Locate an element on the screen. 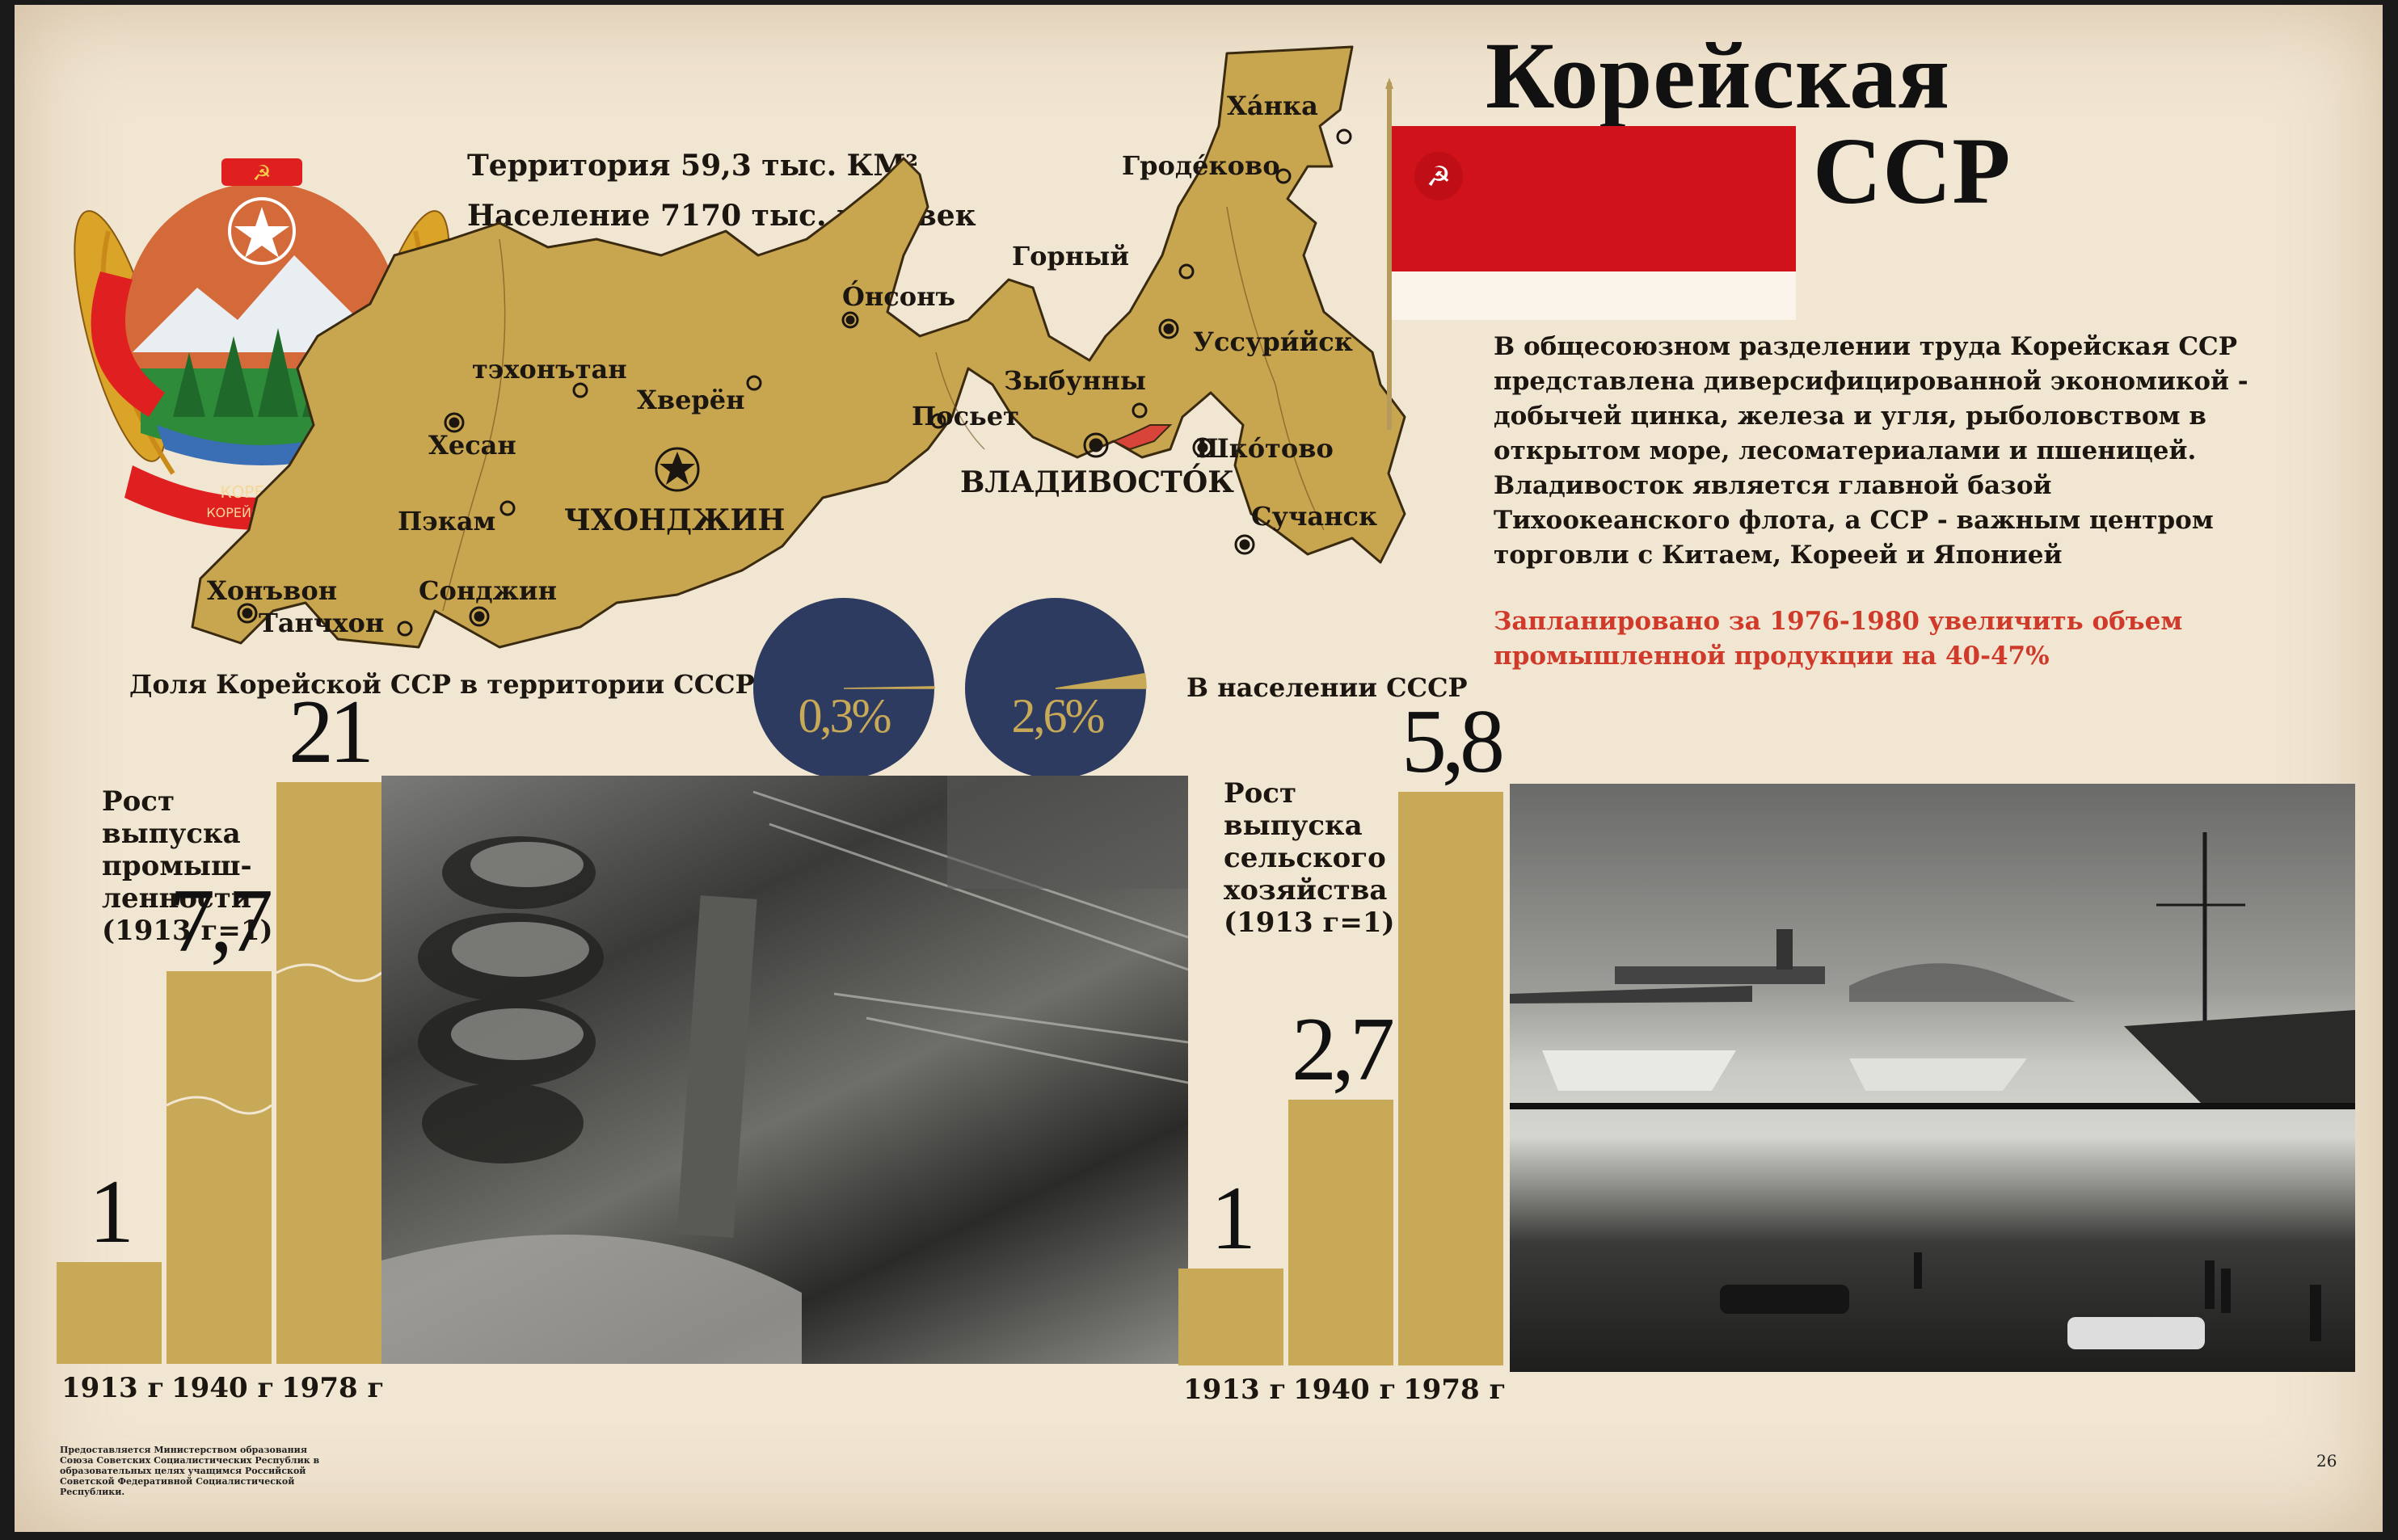 The width and height of the screenshot is (2398, 1540). city-label-chkhondzhin: ЧХОНДЖИН is located at coordinates (675, 520).